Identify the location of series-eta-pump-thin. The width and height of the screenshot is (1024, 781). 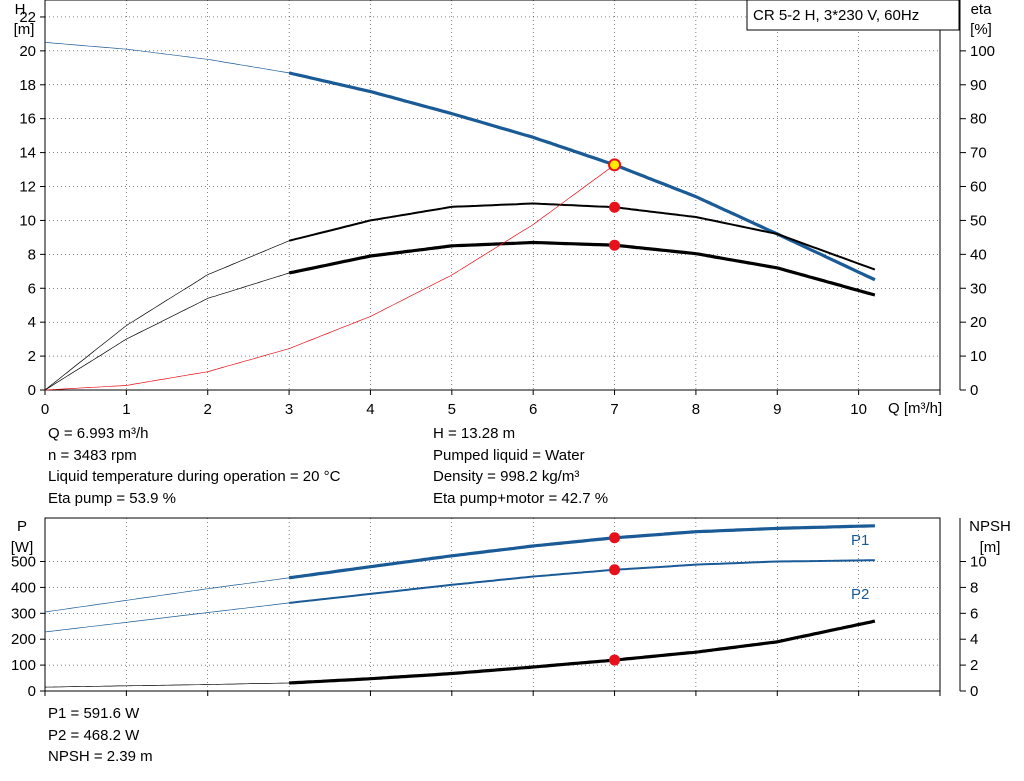
(167, 315).